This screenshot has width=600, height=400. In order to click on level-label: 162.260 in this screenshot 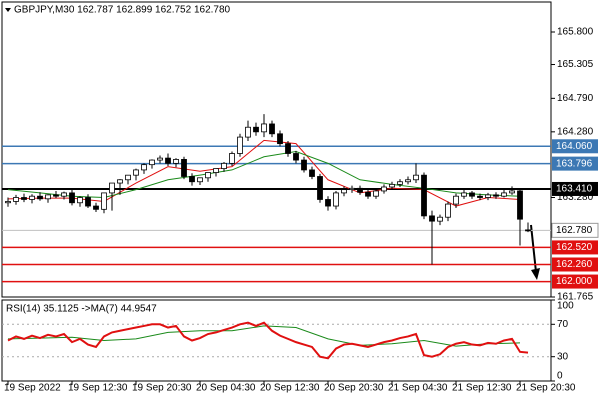, I will do `click(574, 264)`.